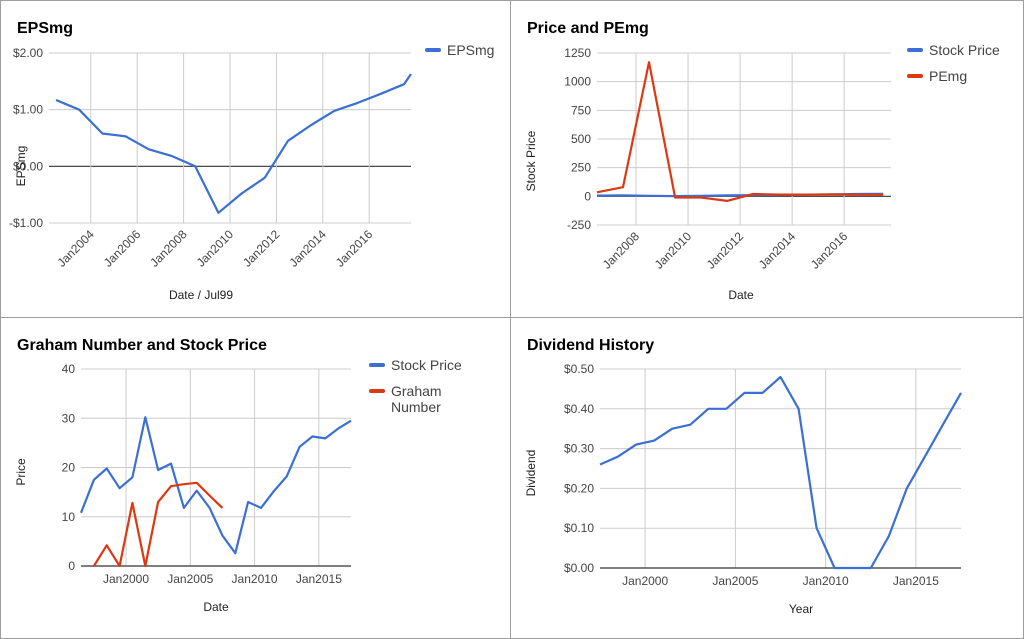 This screenshot has height=639, width=1024. What do you see at coordinates (581, 168) in the screenshot?
I see `y-tick-label: 250` at bounding box center [581, 168].